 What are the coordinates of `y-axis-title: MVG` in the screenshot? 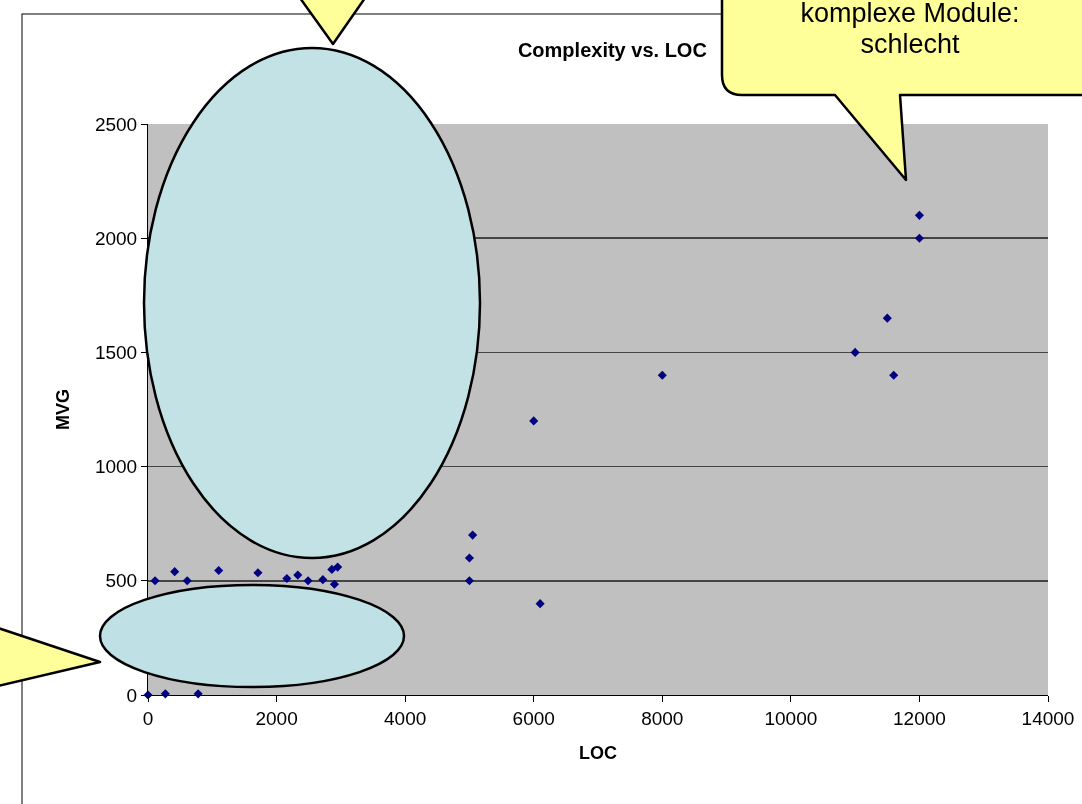 It's located at (63, 409).